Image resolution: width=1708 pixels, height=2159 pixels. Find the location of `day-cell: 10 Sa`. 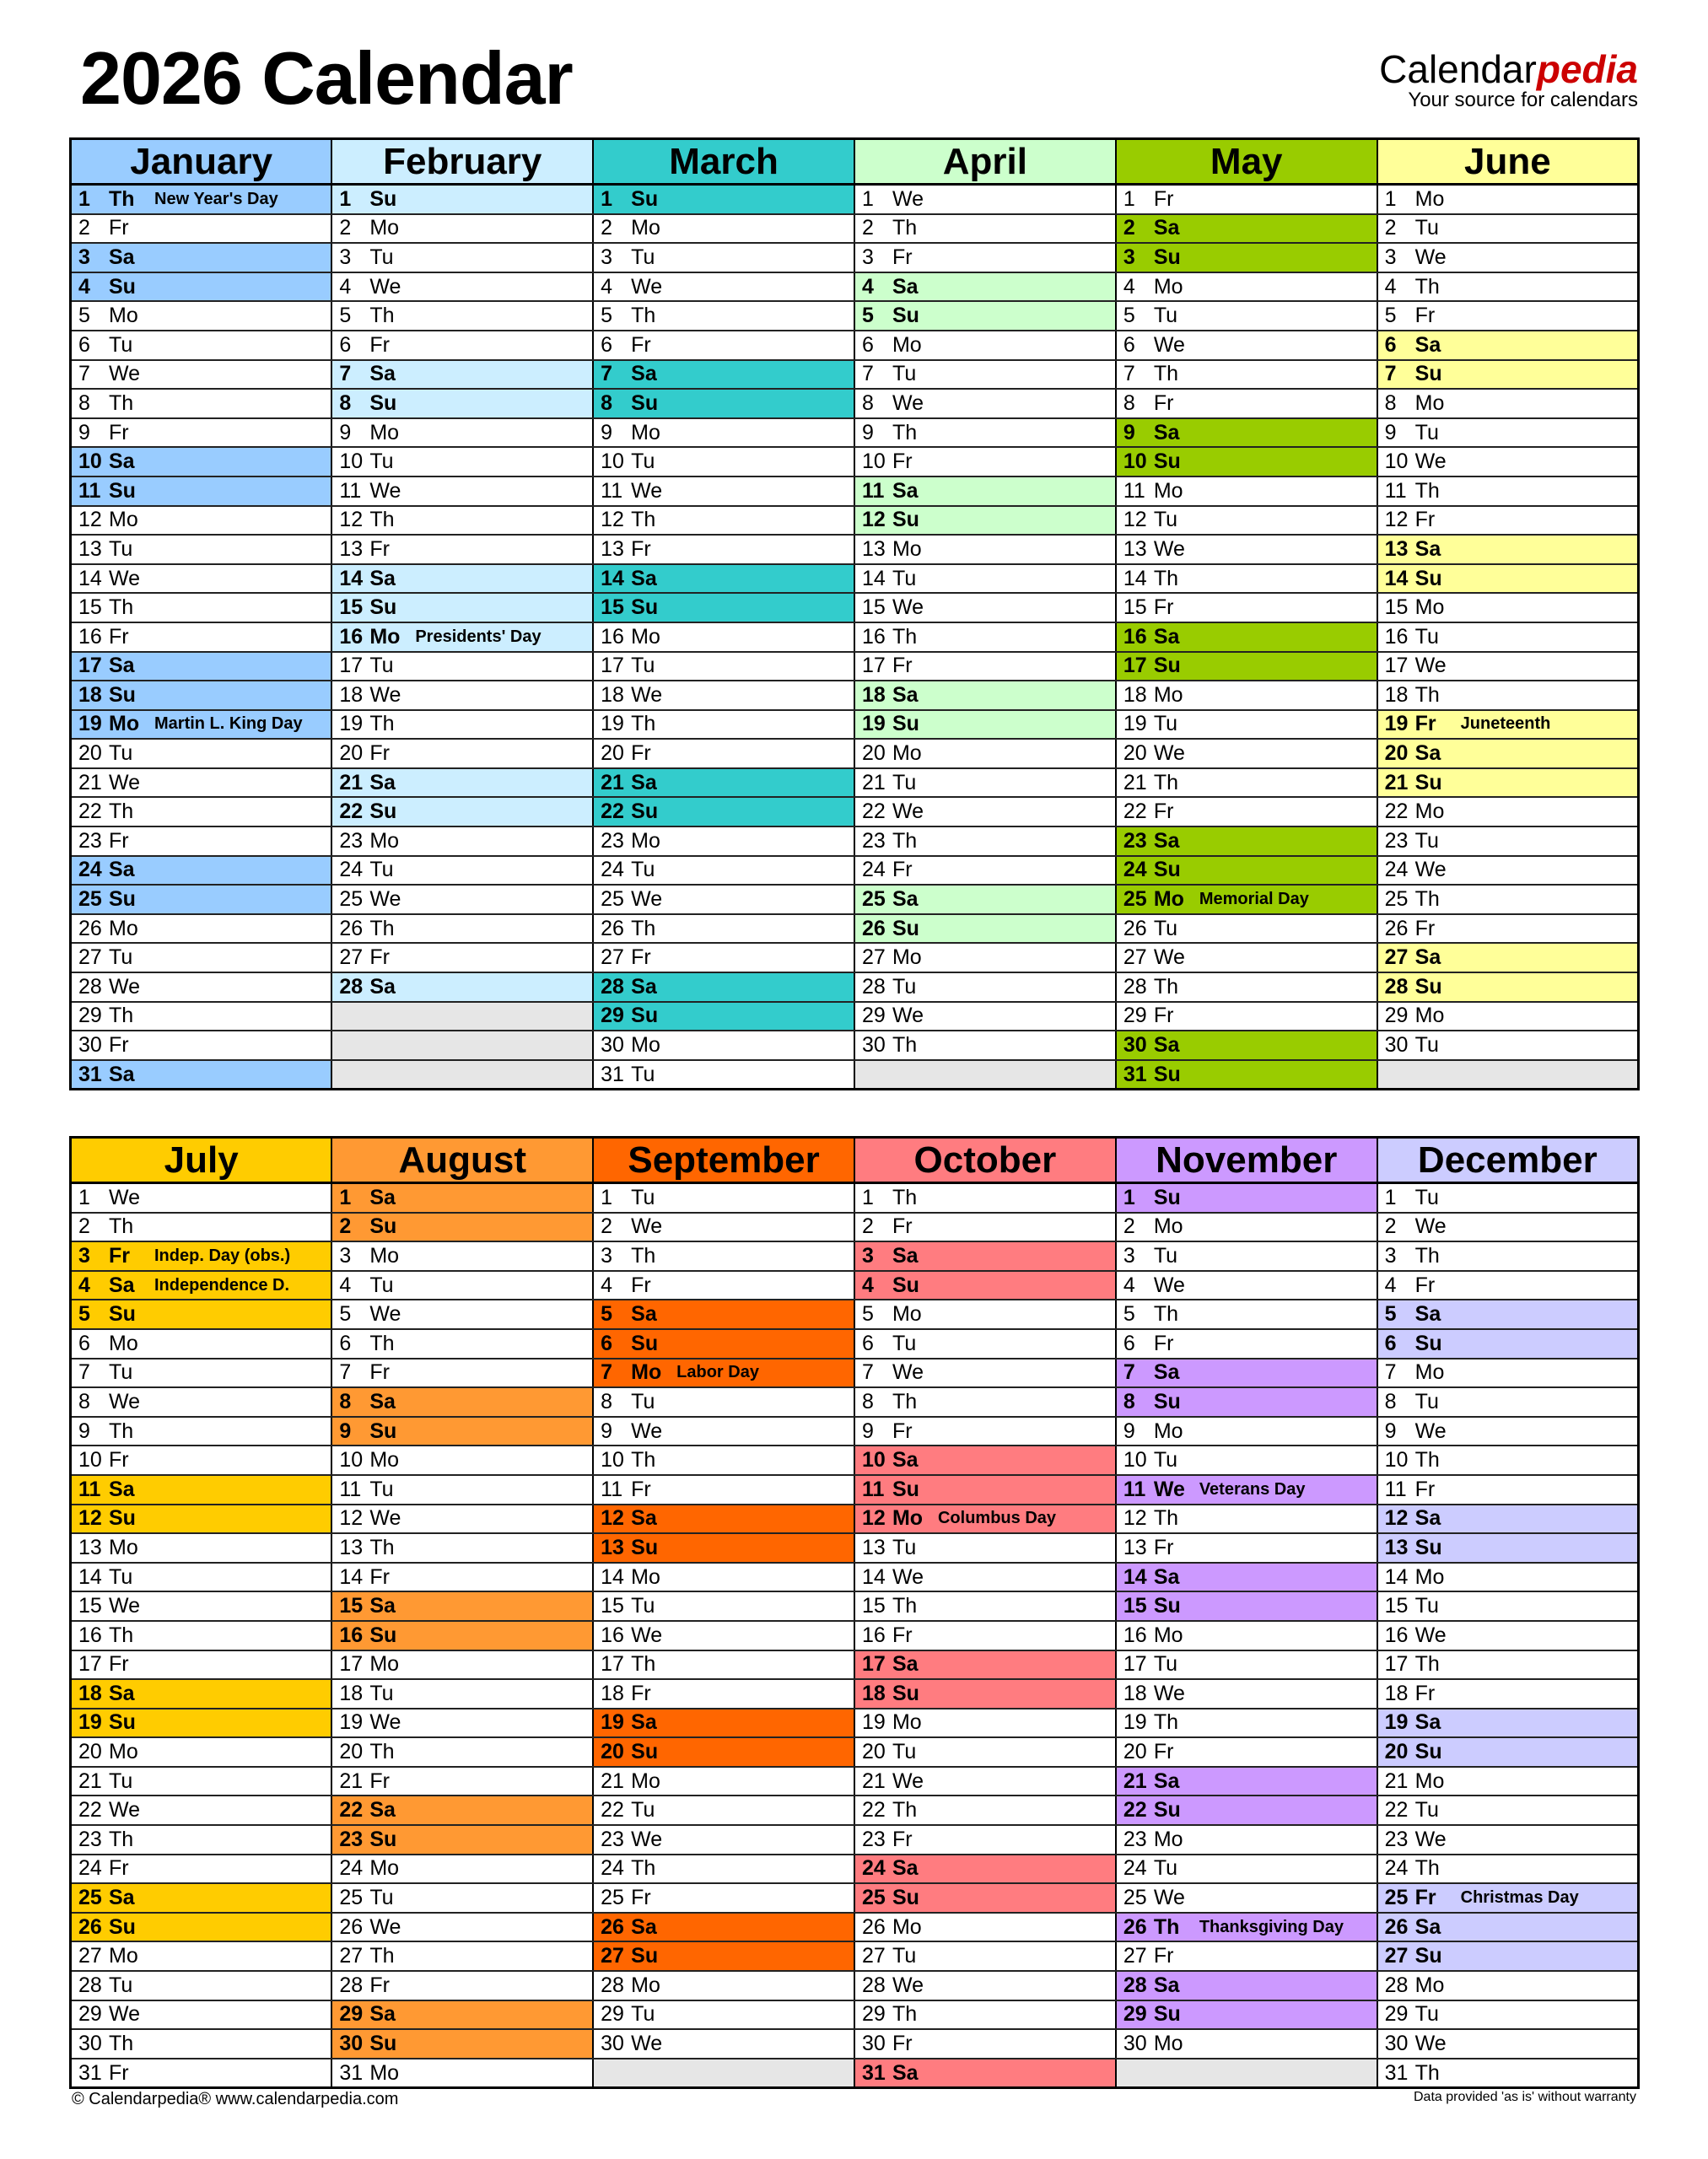

day-cell: 10 Sa is located at coordinates (985, 1461).